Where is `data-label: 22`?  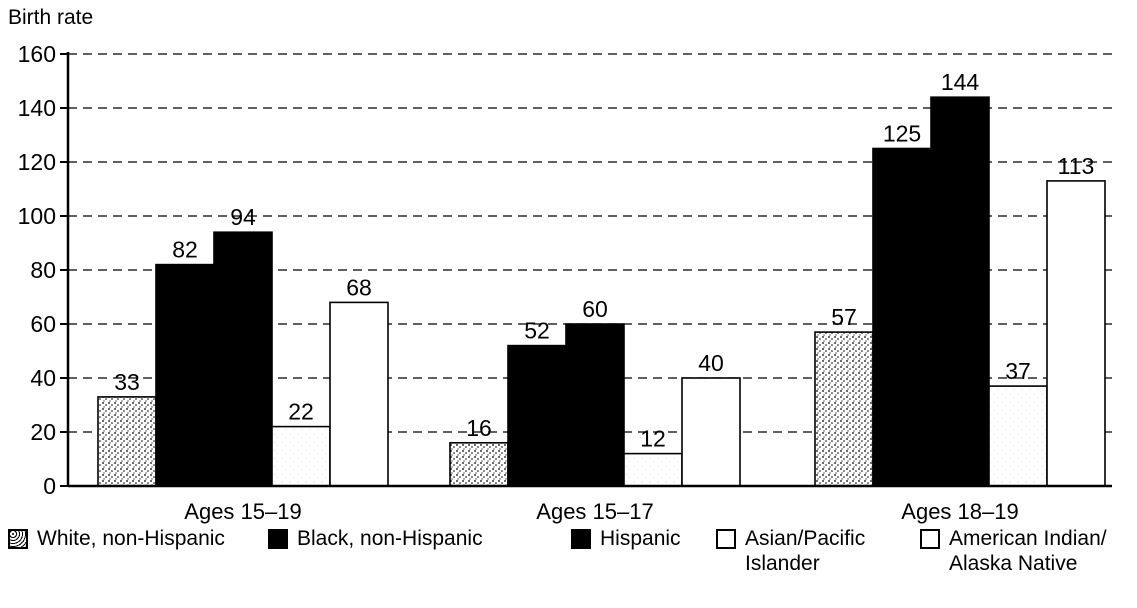 data-label: 22 is located at coordinates (301, 412).